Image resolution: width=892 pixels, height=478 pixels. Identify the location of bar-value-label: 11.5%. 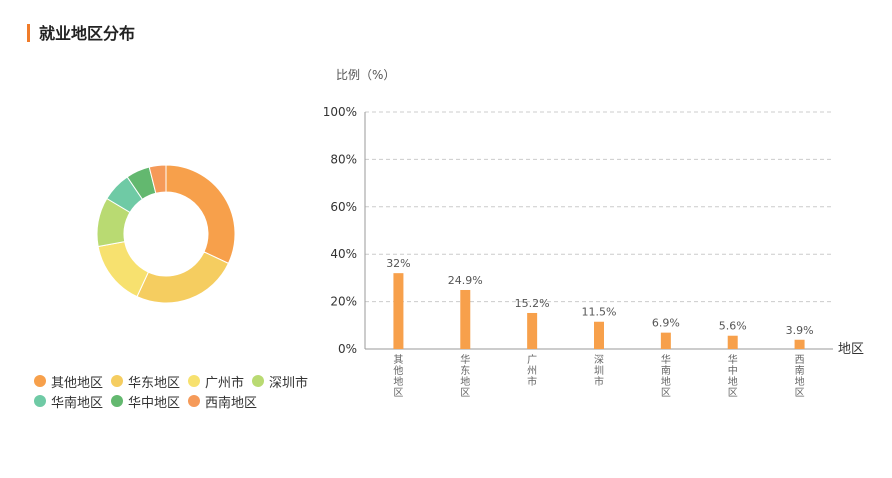
(599, 312).